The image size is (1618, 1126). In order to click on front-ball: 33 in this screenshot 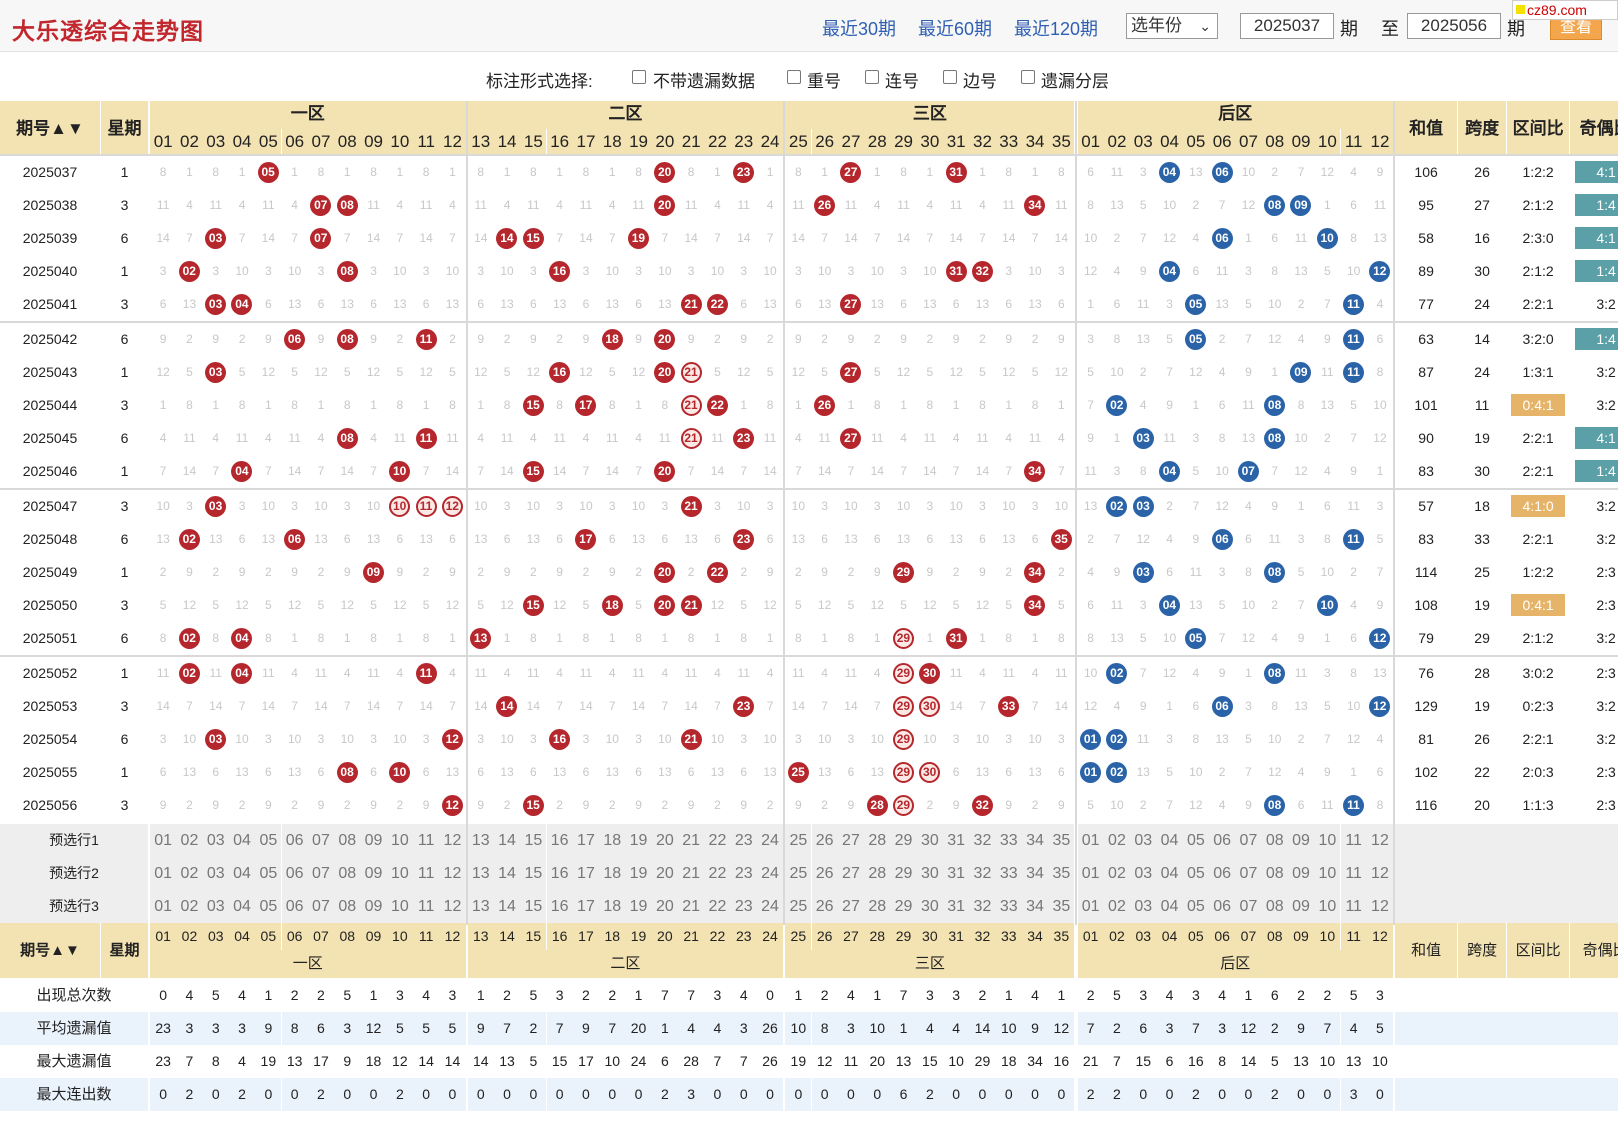, I will do `click(1009, 706)`.